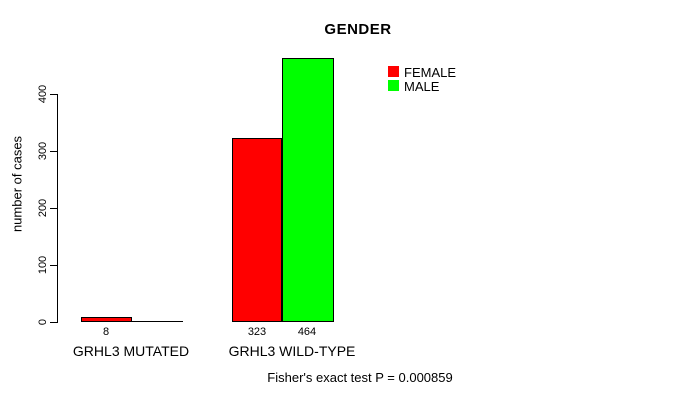  What do you see at coordinates (358, 29) in the screenshot?
I see `chart-title: GENDER` at bounding box center [358, 29].